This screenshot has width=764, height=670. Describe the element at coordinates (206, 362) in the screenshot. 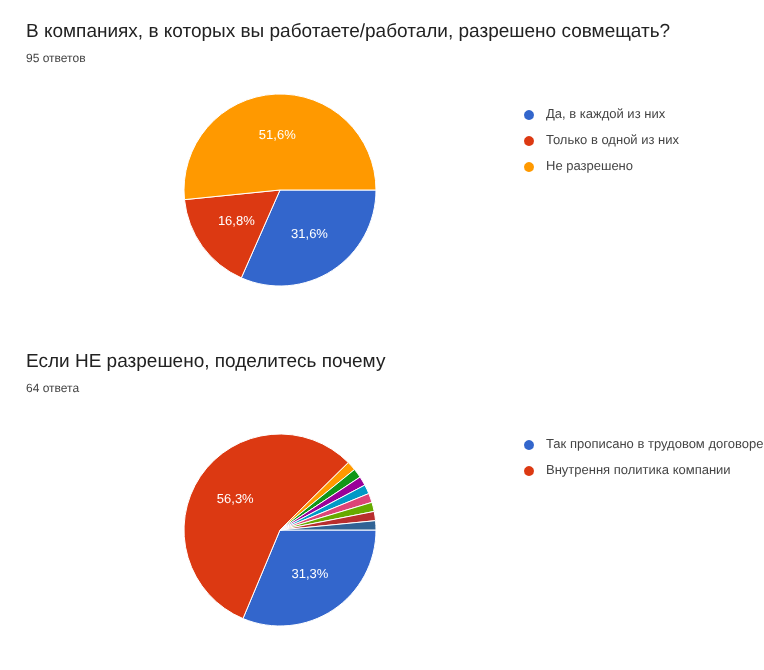

I see `chart-title: Если НЕ разрешено, поделитесь почему` at that location.